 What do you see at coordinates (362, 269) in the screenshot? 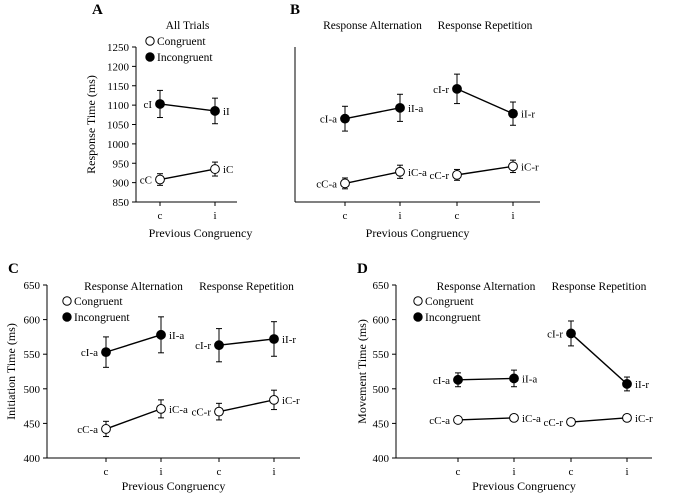
I see `panel-letter: D` at bounding box center [362, 269].